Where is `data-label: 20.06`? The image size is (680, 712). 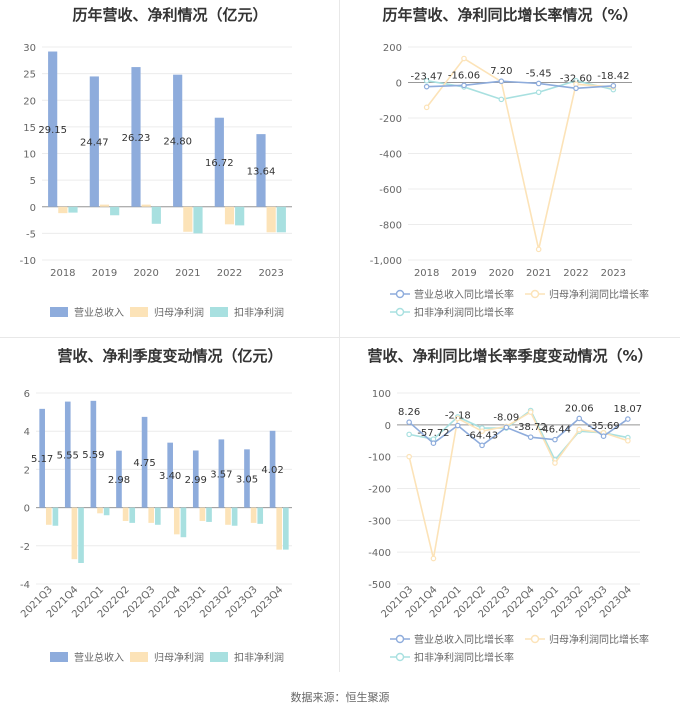
data-label: 20.06 is located at coordinates (579, 408).